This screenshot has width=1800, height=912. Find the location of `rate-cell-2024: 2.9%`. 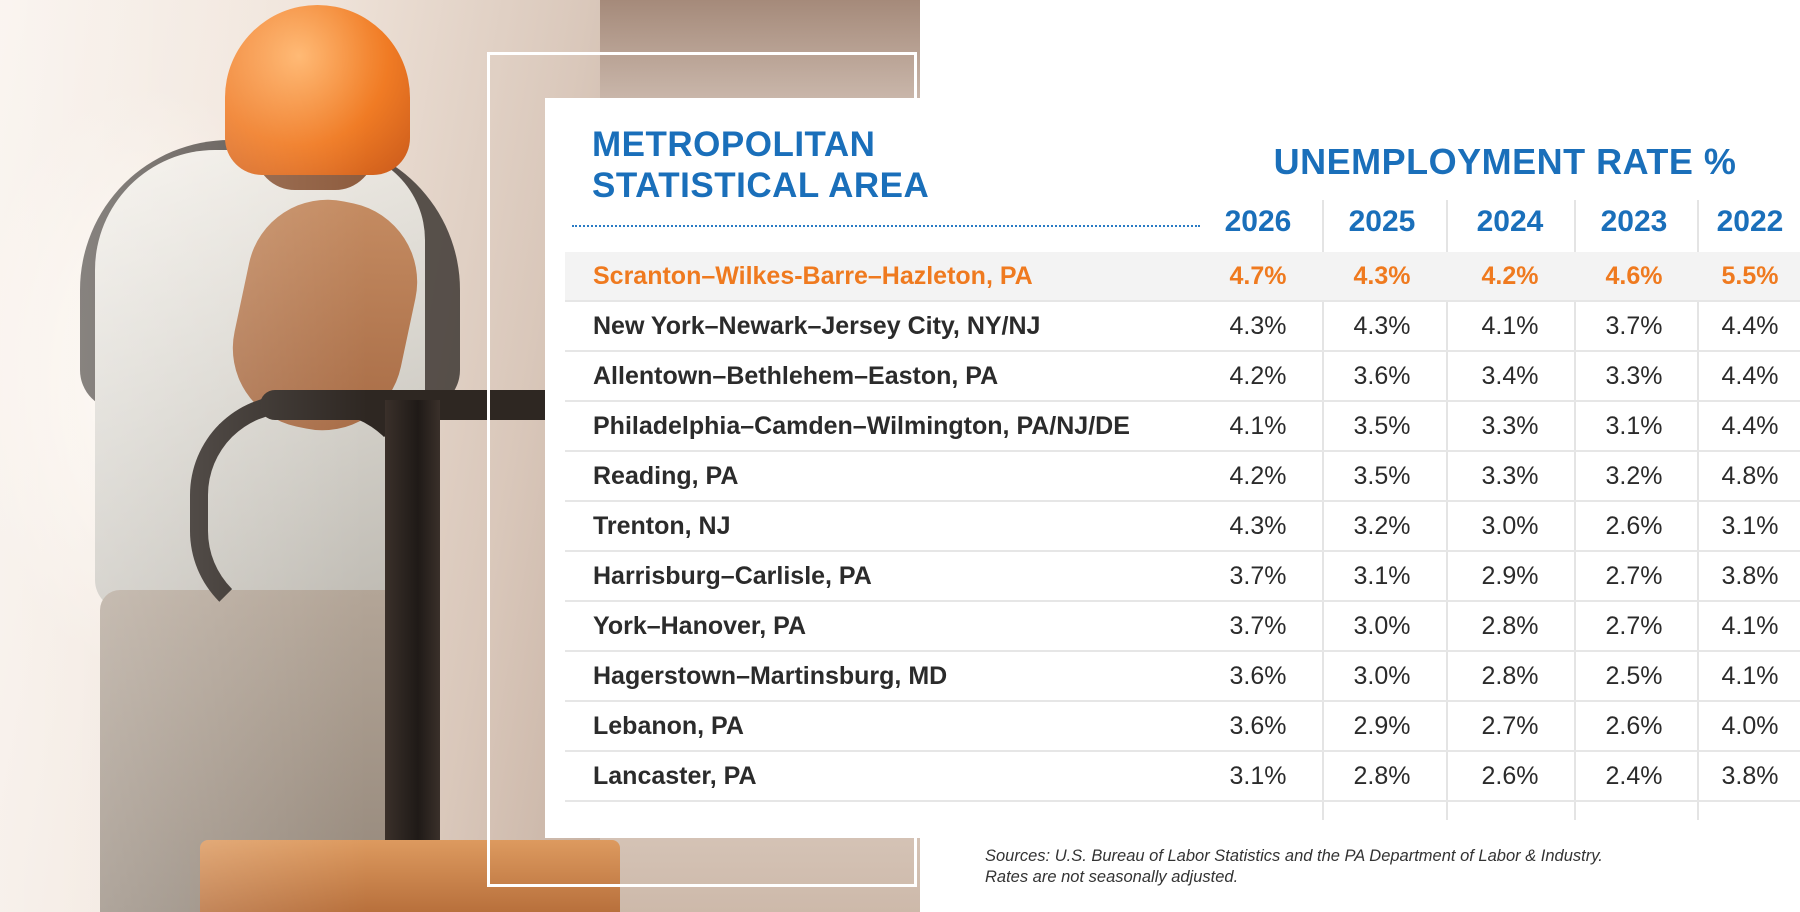

rate-cell-2024: 2.9% is located at coordinates (1510, 576).